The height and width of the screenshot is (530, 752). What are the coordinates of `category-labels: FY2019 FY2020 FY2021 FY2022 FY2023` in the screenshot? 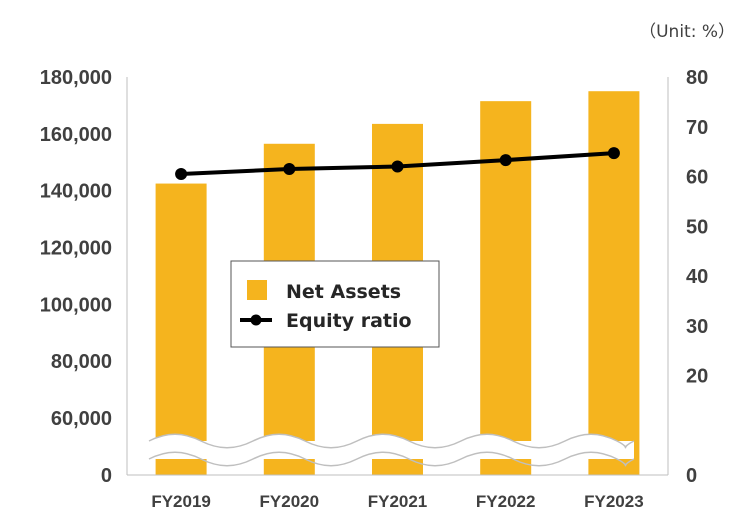 It's located at (397, 501).